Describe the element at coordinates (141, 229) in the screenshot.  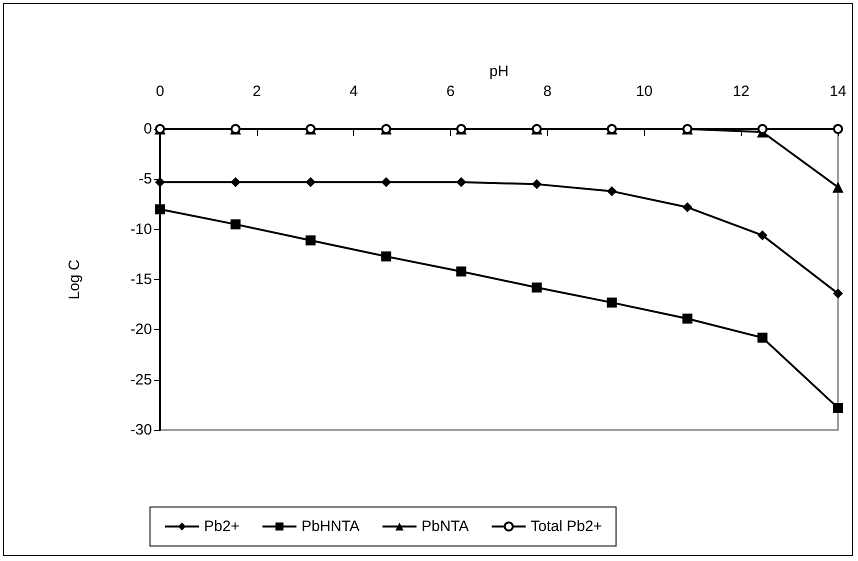
I see `y-tick-label: -10` at that location.